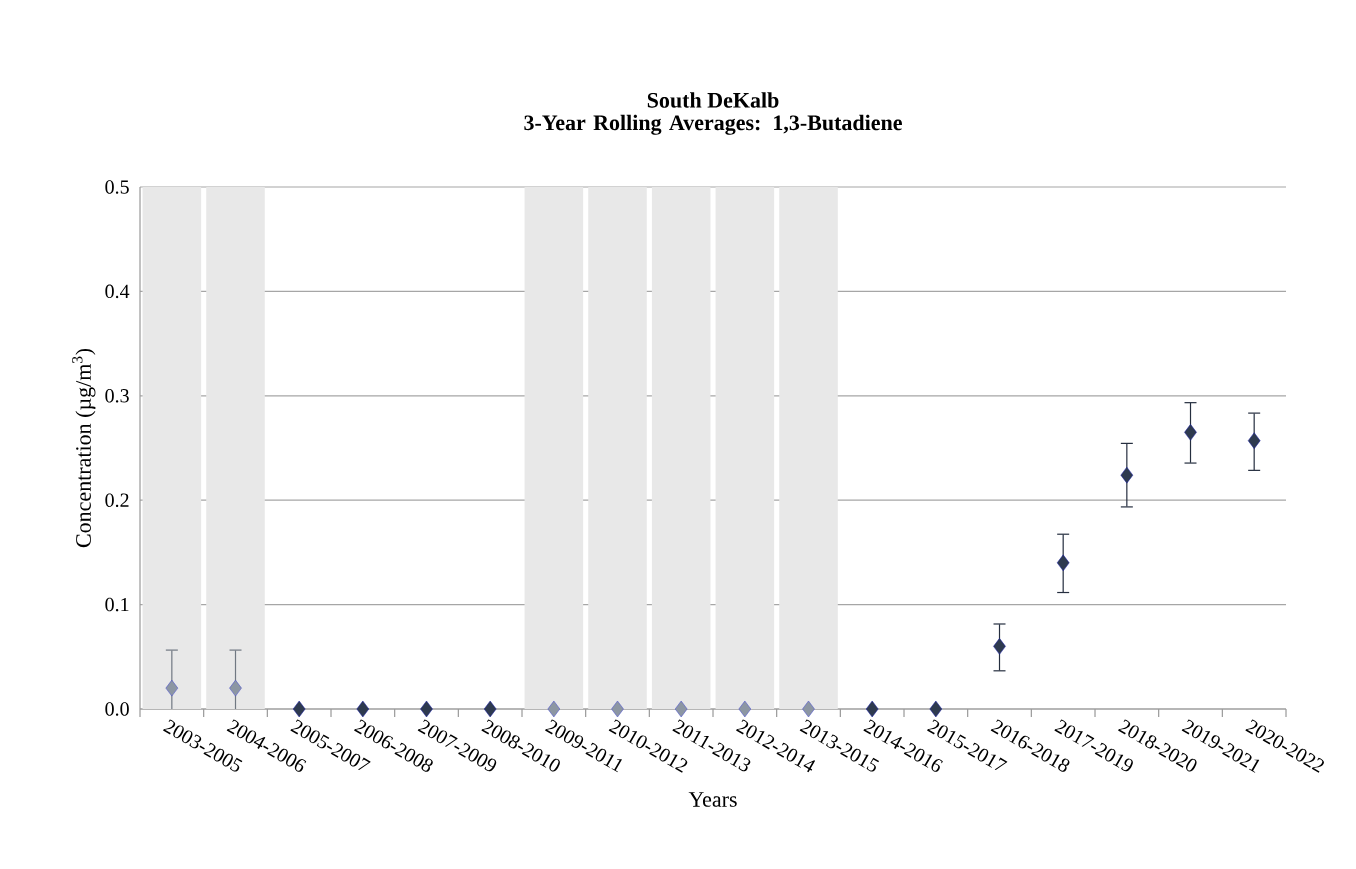  Describe the element at coordinates (117, 709) in the screenshot. I see `y-tick-label: 0.0` at that location.